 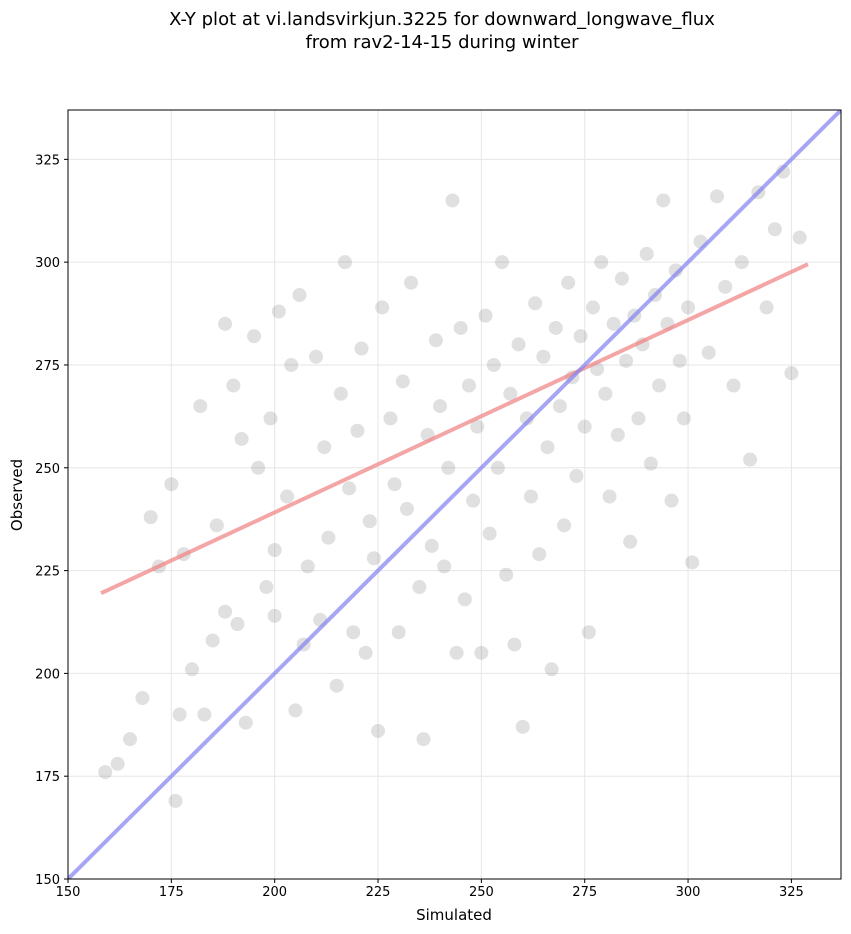 I want to click on x-tick-label: 225, so click(x=378, y=892).